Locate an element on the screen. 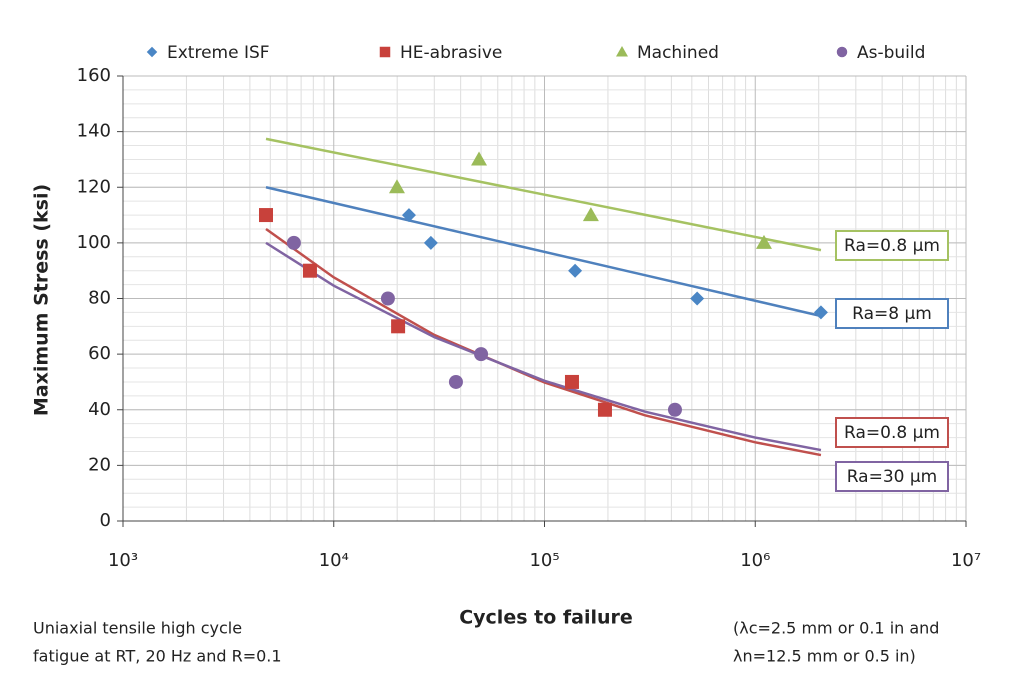 The image size is (1024, 687). legend-label: Machined is located at coordinates (678, 53).